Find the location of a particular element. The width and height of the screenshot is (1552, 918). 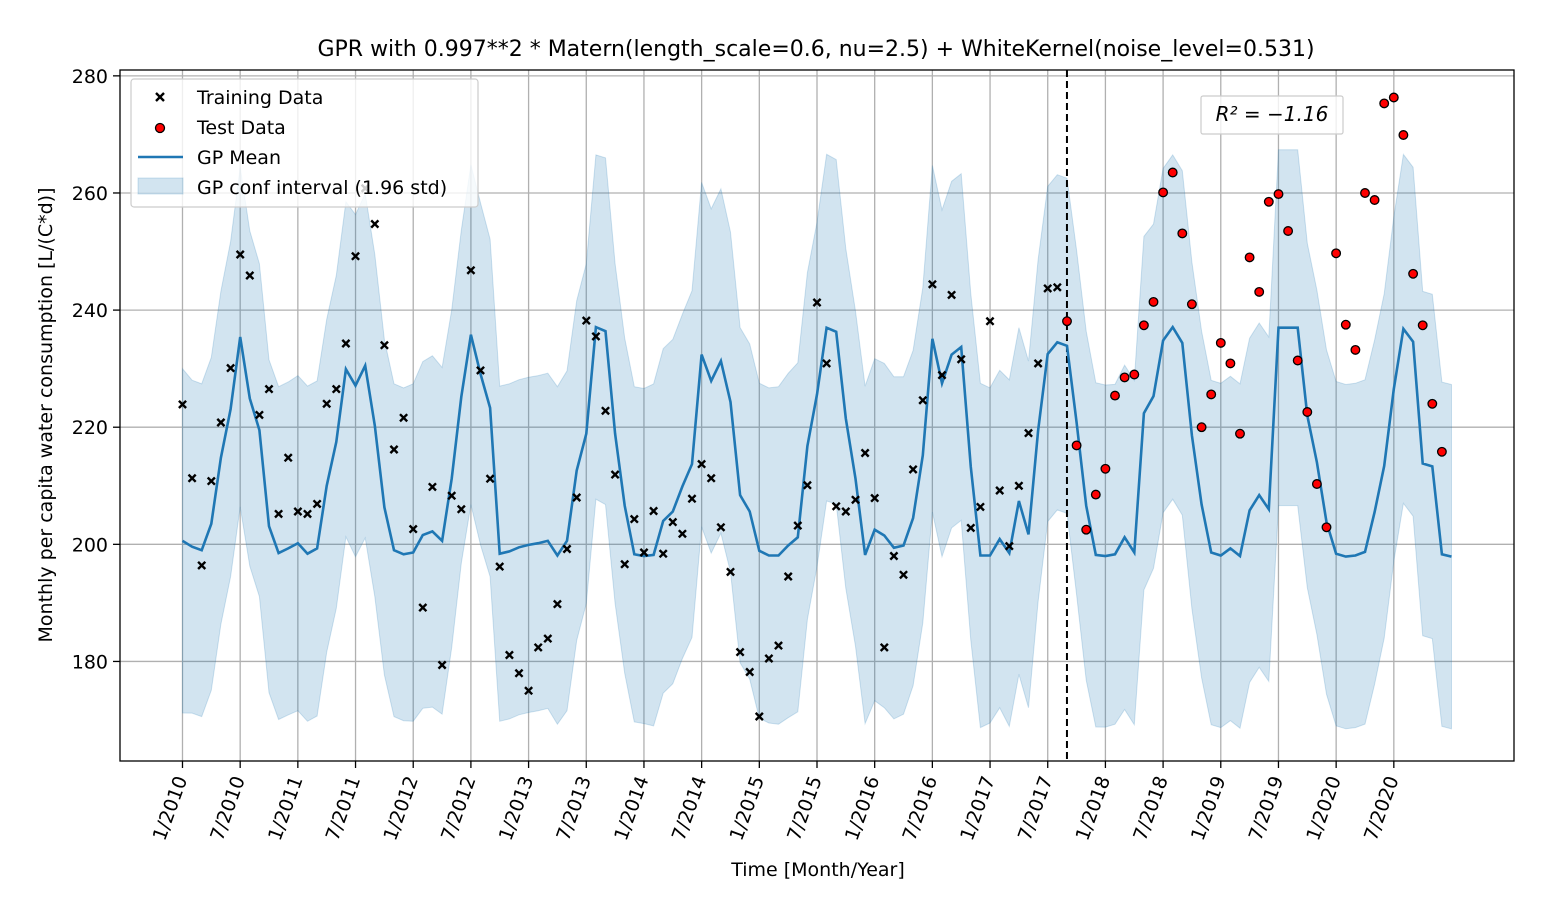

y-tick-label: 260 is located at coordinates (90, 194).